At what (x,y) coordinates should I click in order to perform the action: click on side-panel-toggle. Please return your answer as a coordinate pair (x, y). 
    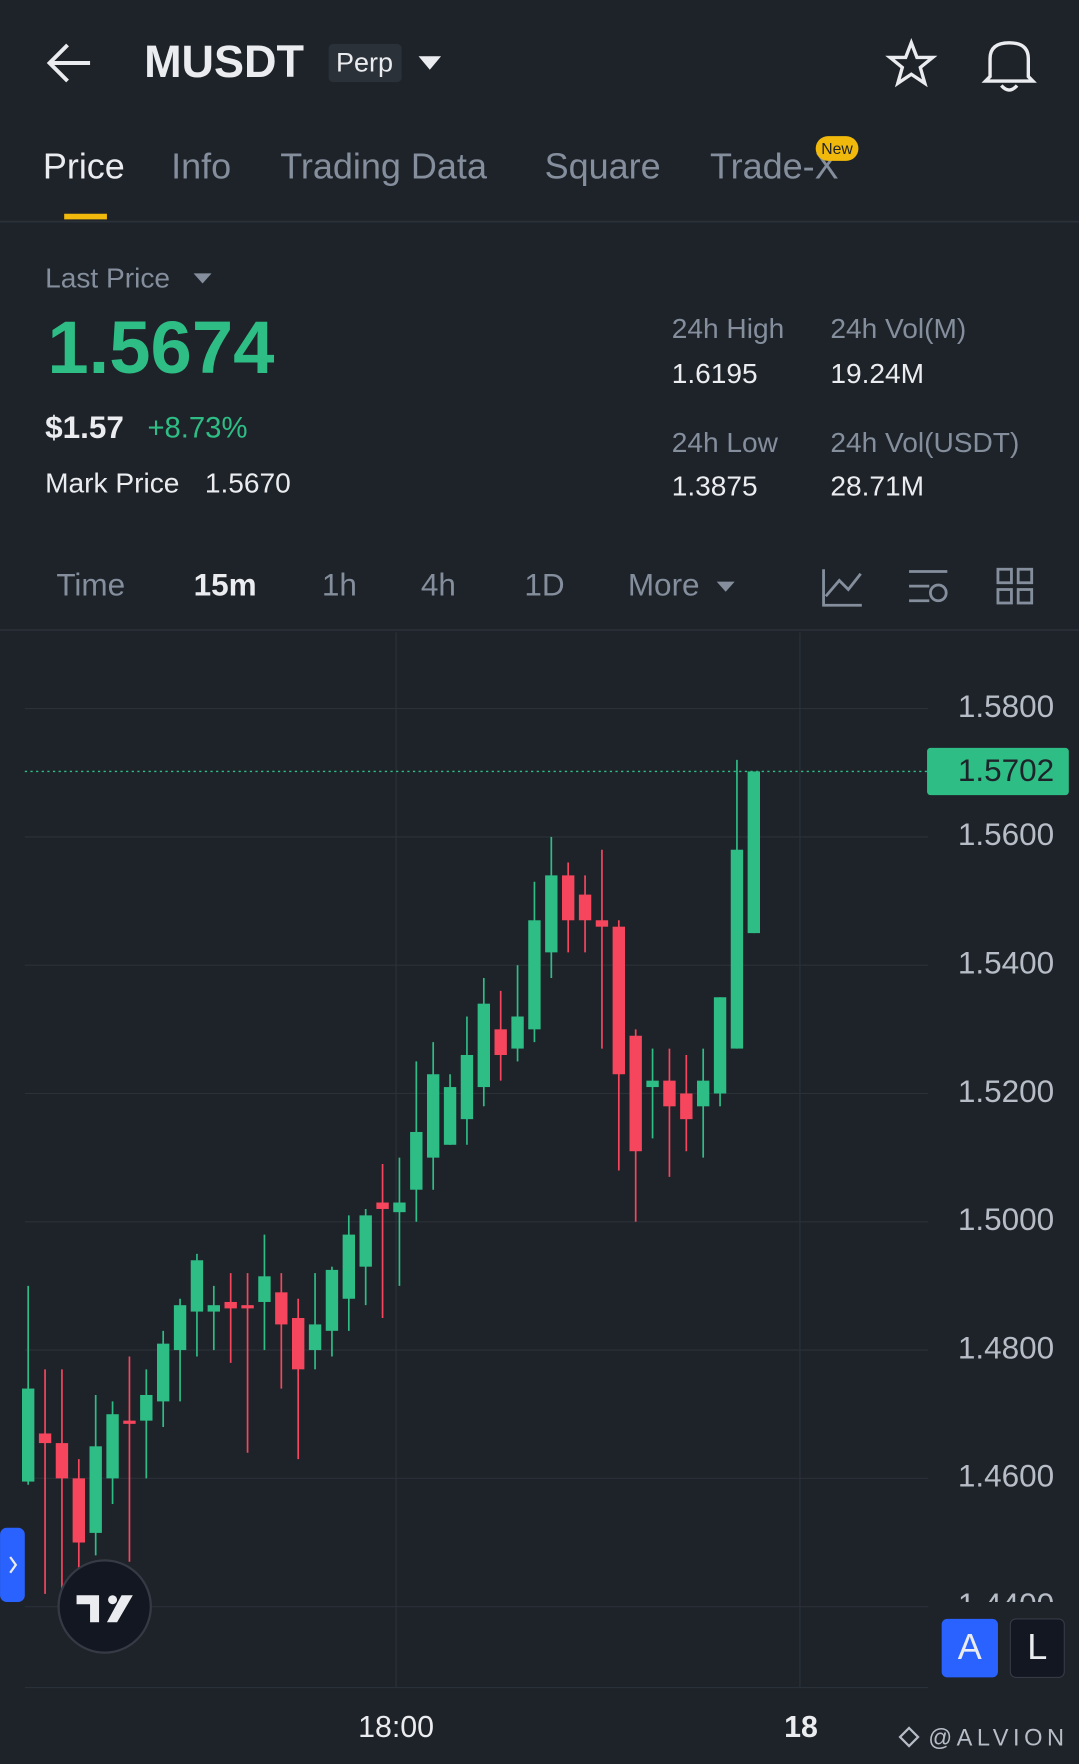
    Looking at the image, I should click on (12, 1564).